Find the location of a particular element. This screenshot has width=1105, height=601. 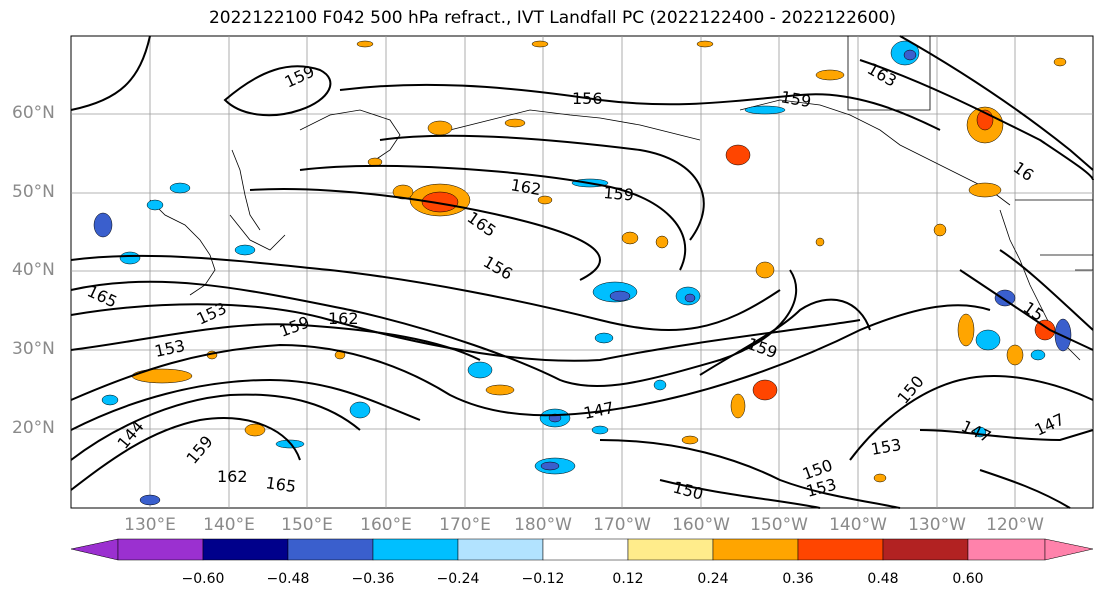

colorbar-tick-label: −0.36 is located at coordinates (373, 579).